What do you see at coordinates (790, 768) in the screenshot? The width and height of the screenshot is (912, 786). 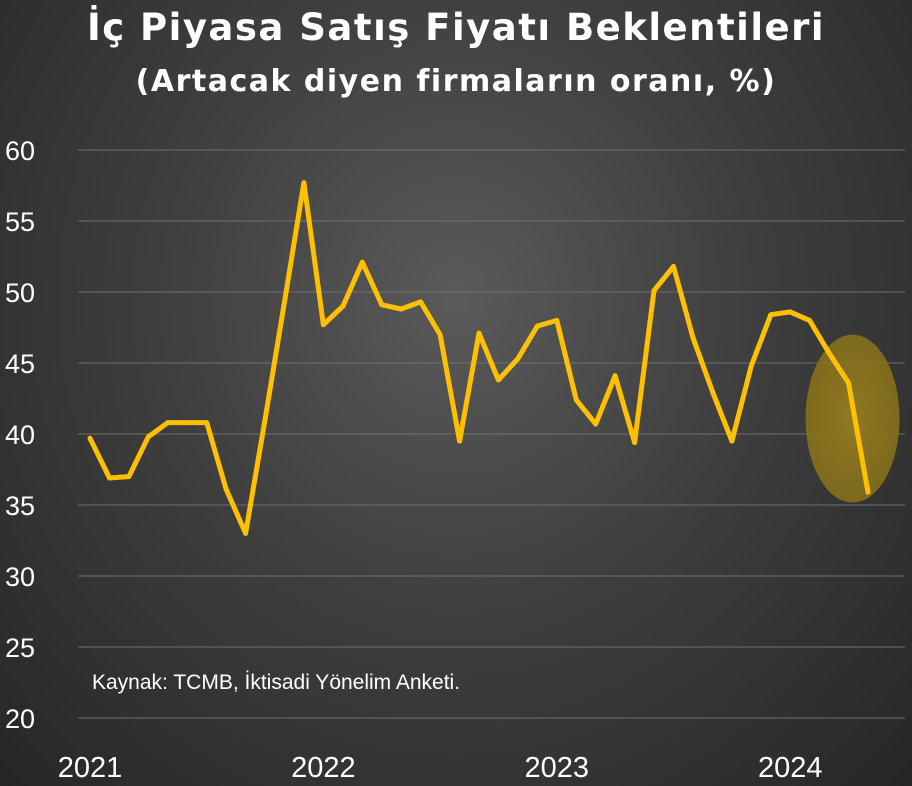 I see `x-tick-label: 2024` at bounding box center [790, 768].